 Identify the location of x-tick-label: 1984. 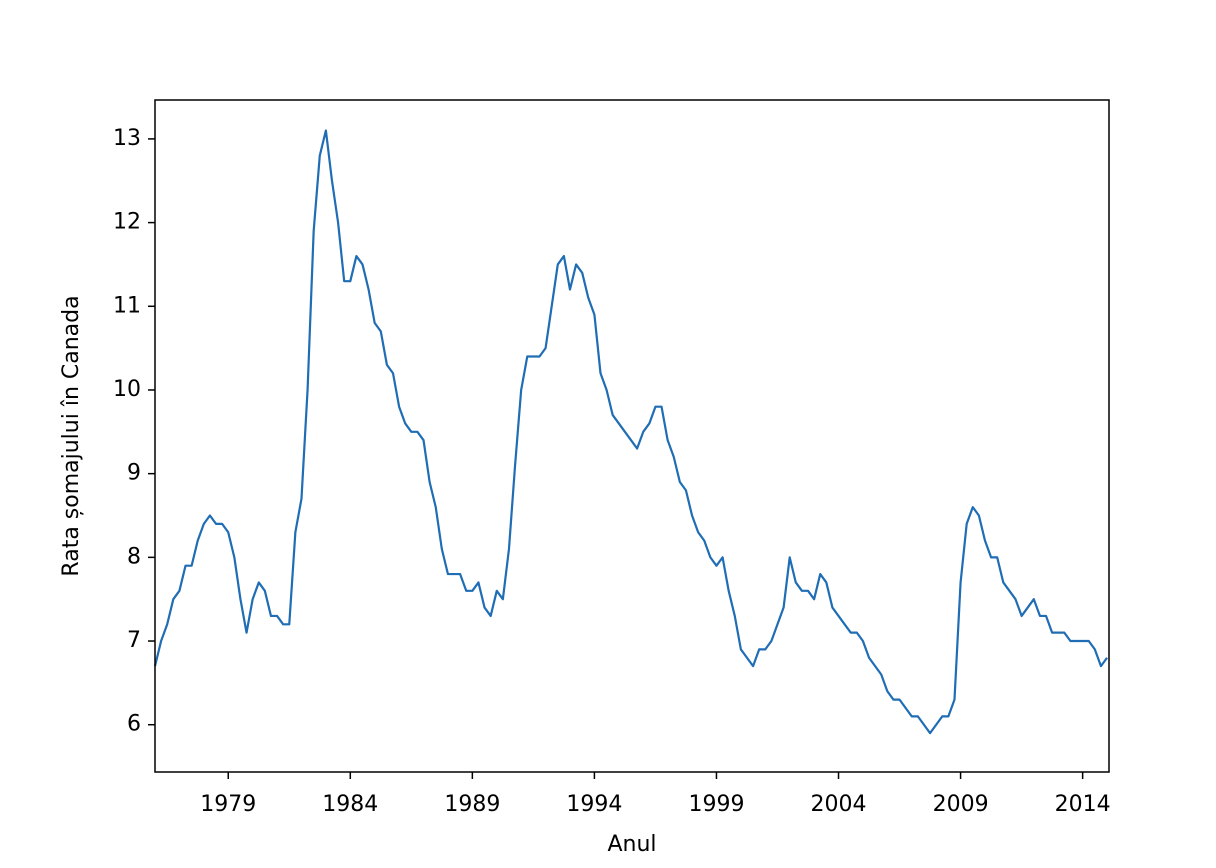
(350, 804).